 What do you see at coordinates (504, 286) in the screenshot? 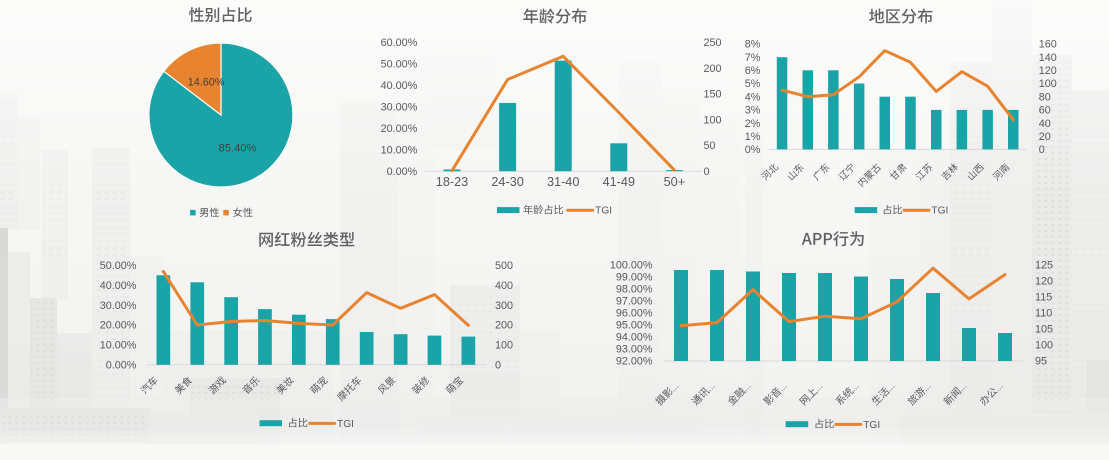
I see `svg-text: 400` at bounding box center [504, 286].